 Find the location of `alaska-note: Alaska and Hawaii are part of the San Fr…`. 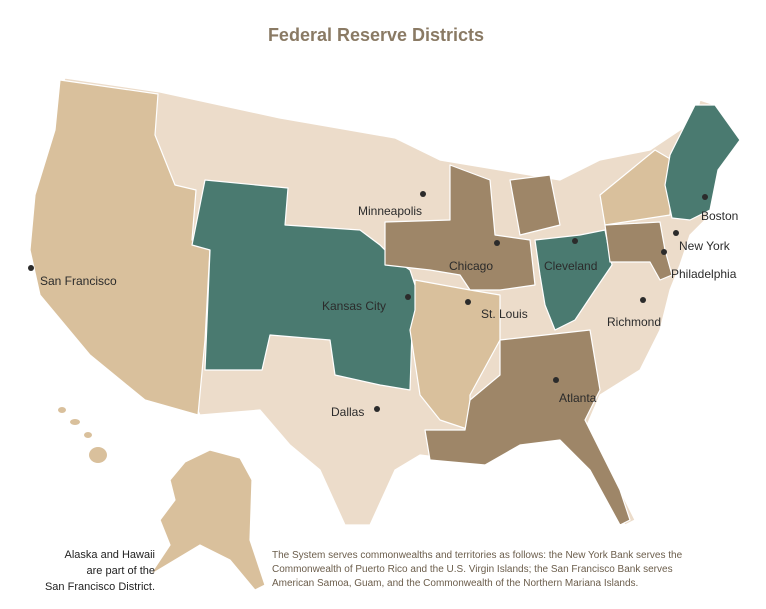

alaska-note: Alaska and Hawaii are part of the San Fr… is located at coordinates (100, 571).